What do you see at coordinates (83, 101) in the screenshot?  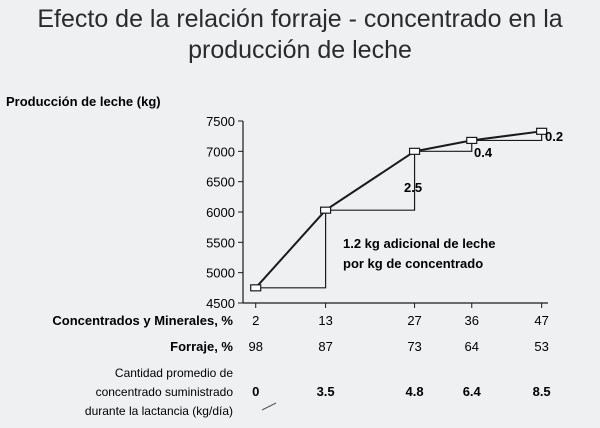 I see `y-axis-label: Producción de leche (kg)` at bounding box center [83, 101].